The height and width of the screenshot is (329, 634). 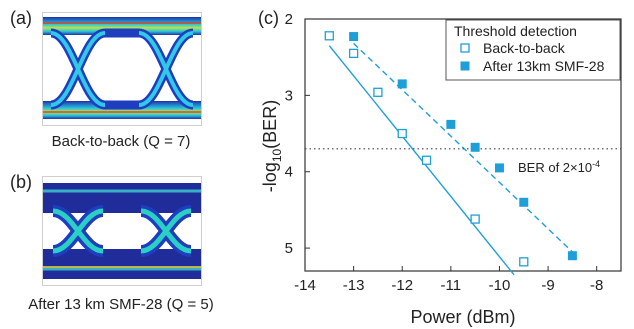 I want to click on legend-box, so click(x=533, y=50).